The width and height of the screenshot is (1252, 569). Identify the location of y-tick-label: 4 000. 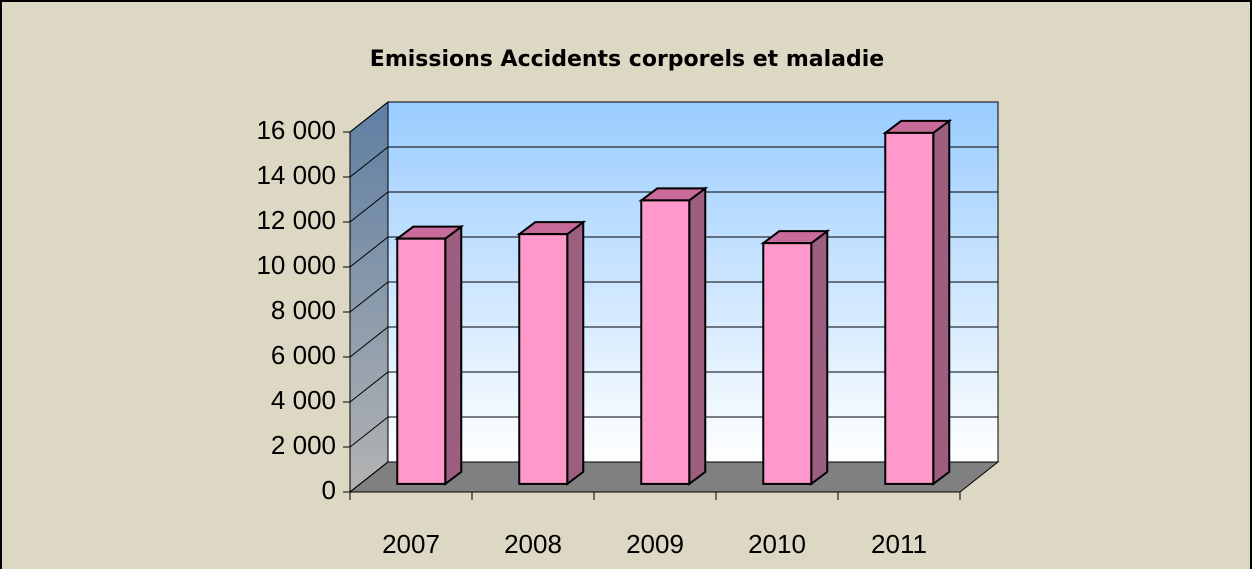
(303, 400).